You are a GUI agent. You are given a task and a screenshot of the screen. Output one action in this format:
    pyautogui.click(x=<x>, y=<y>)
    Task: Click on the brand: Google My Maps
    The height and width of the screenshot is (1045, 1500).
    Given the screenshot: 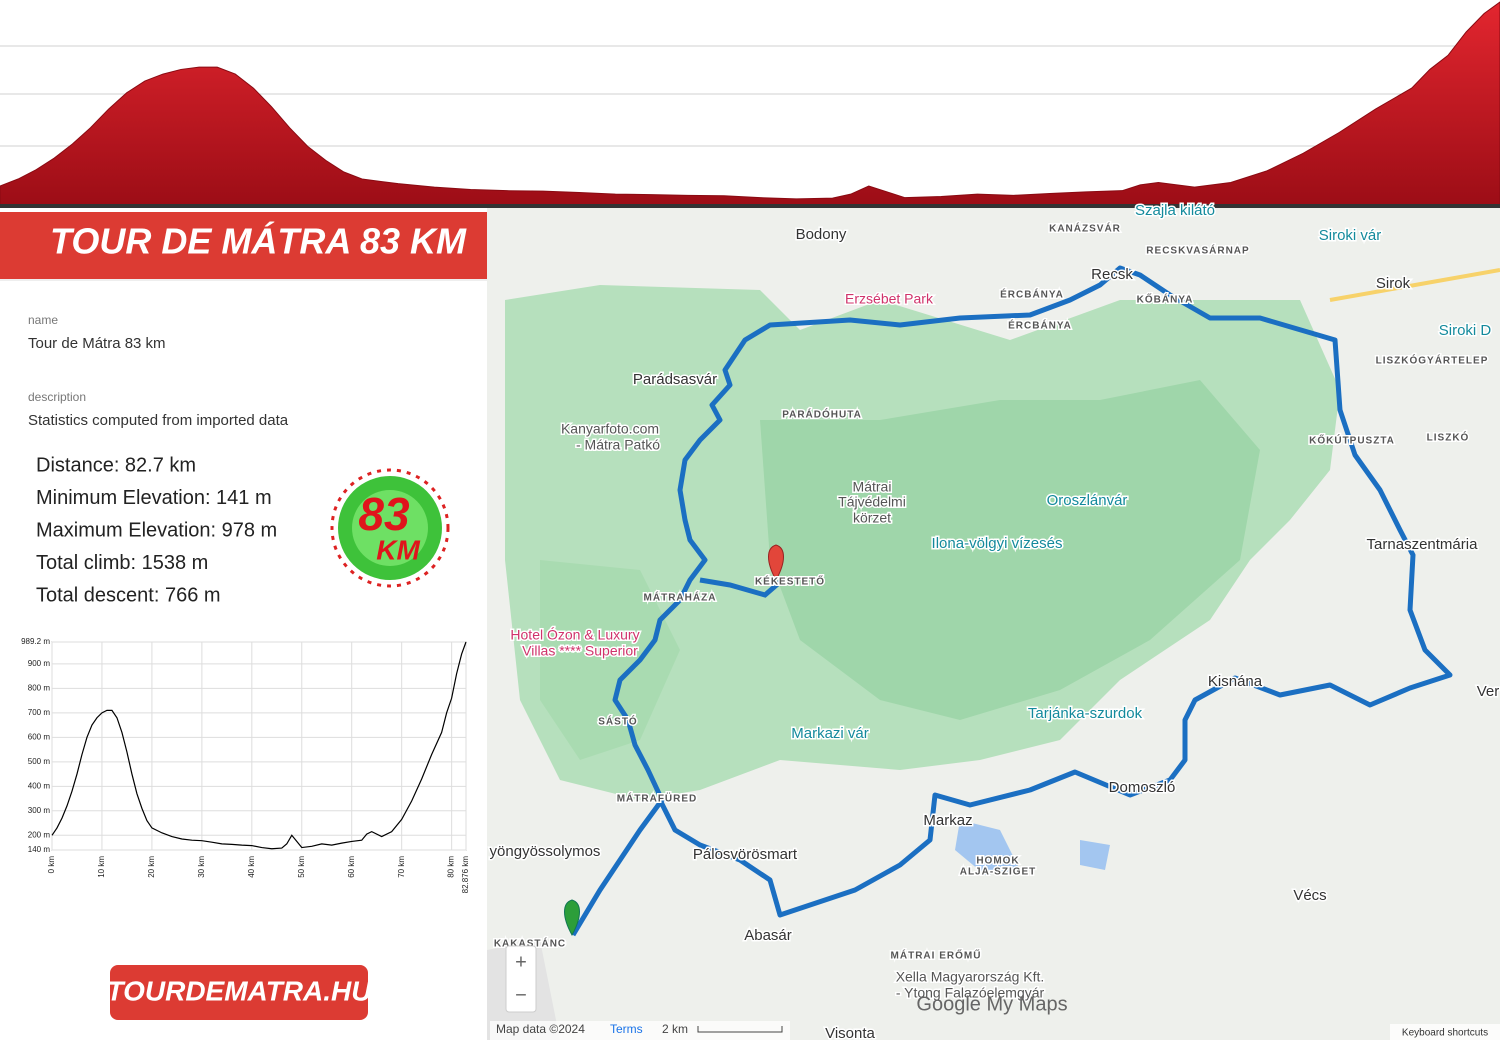 What is the action you would take?
    pyautogui.click(x=991, y=1004)
    